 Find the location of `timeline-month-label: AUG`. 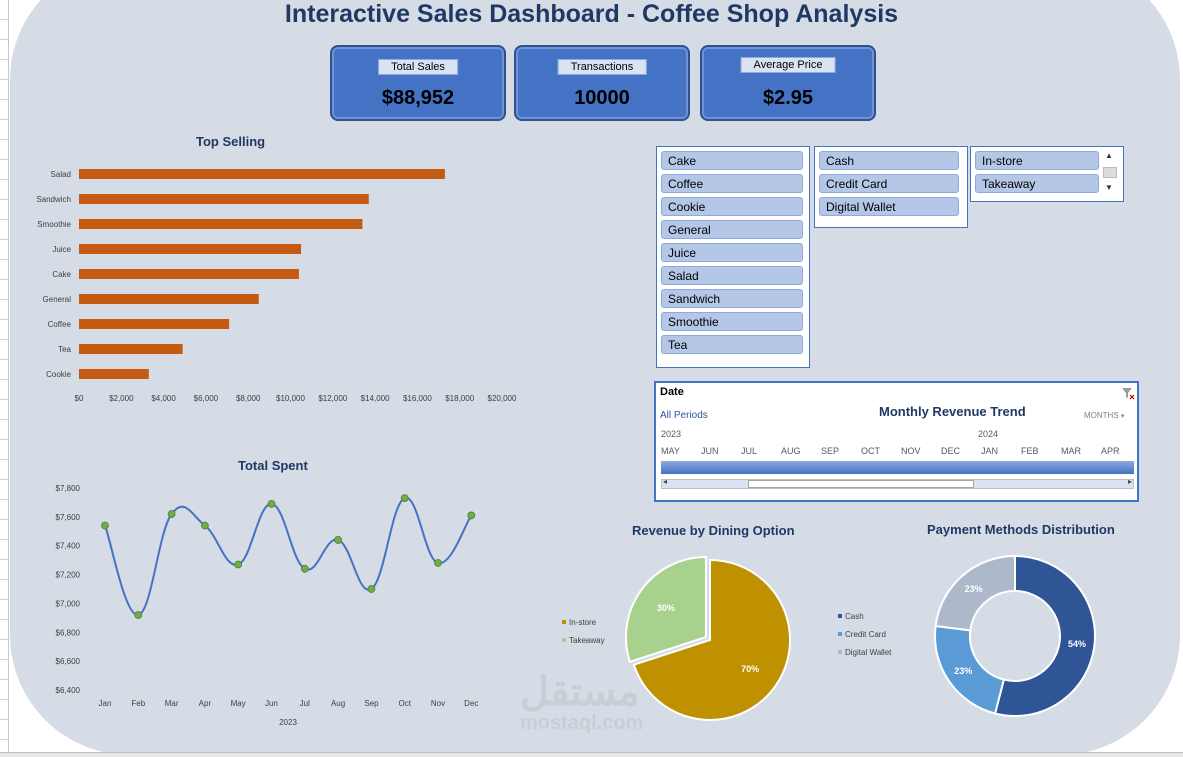

timeline-month-label: AUG is located at coordinates (791, 451).